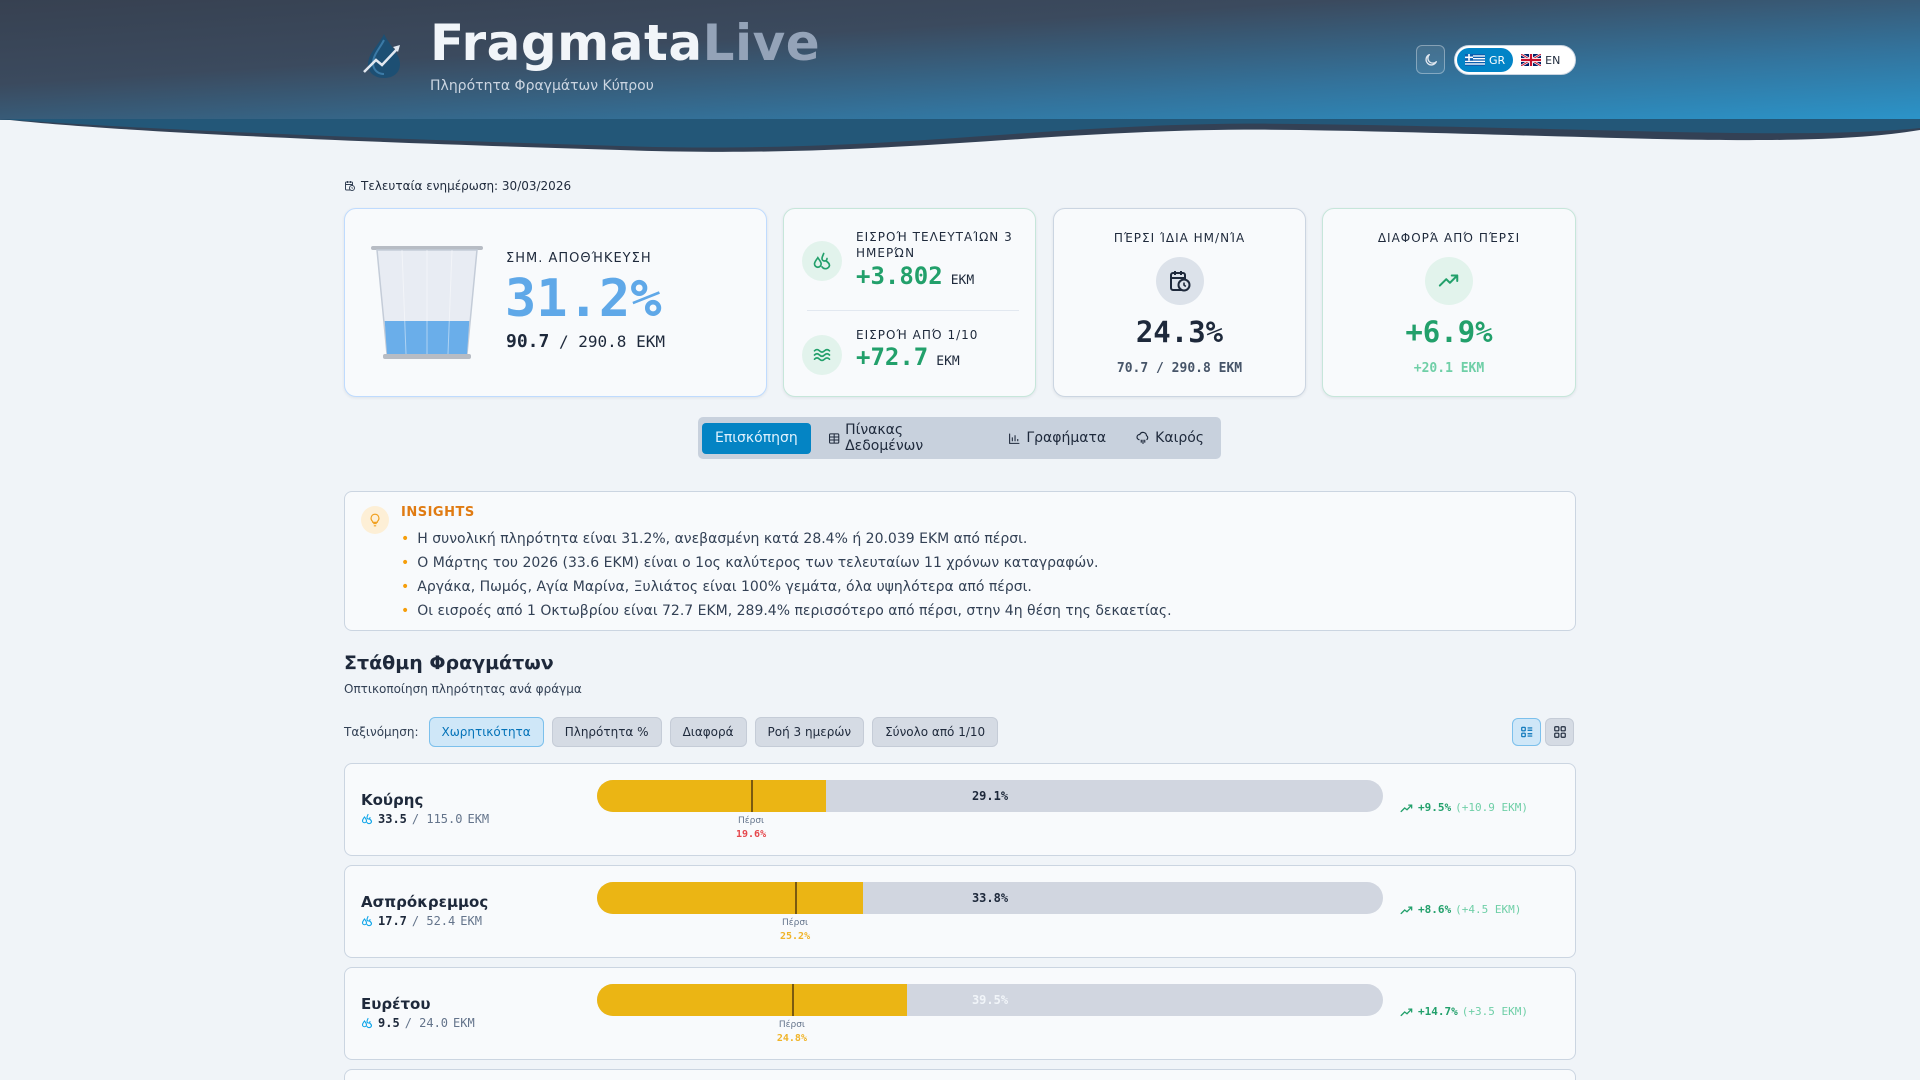  Describe the element at coordinates (606, 732) in the screenshot. I see `sort-fill-percent-button: Πληρότητα %` at that location.